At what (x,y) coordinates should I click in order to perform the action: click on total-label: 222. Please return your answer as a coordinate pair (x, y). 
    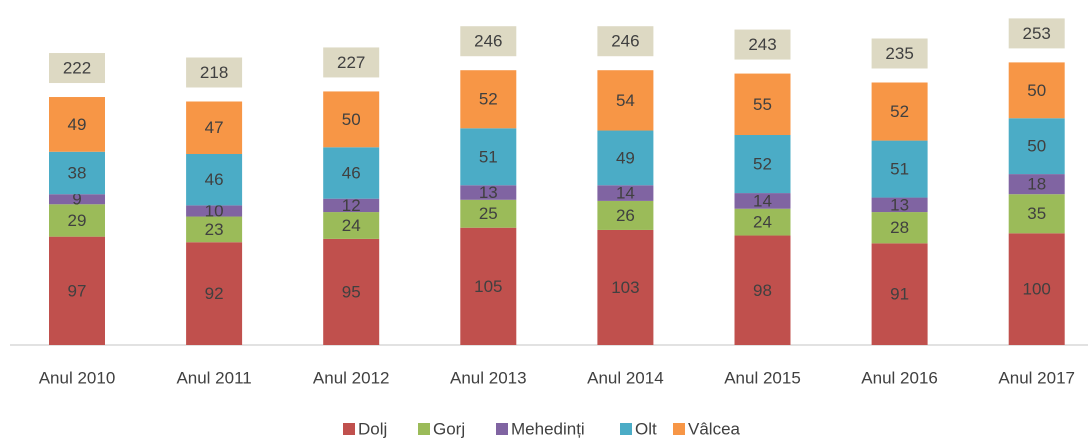
    Looking at the image, I should click on (77, 68).